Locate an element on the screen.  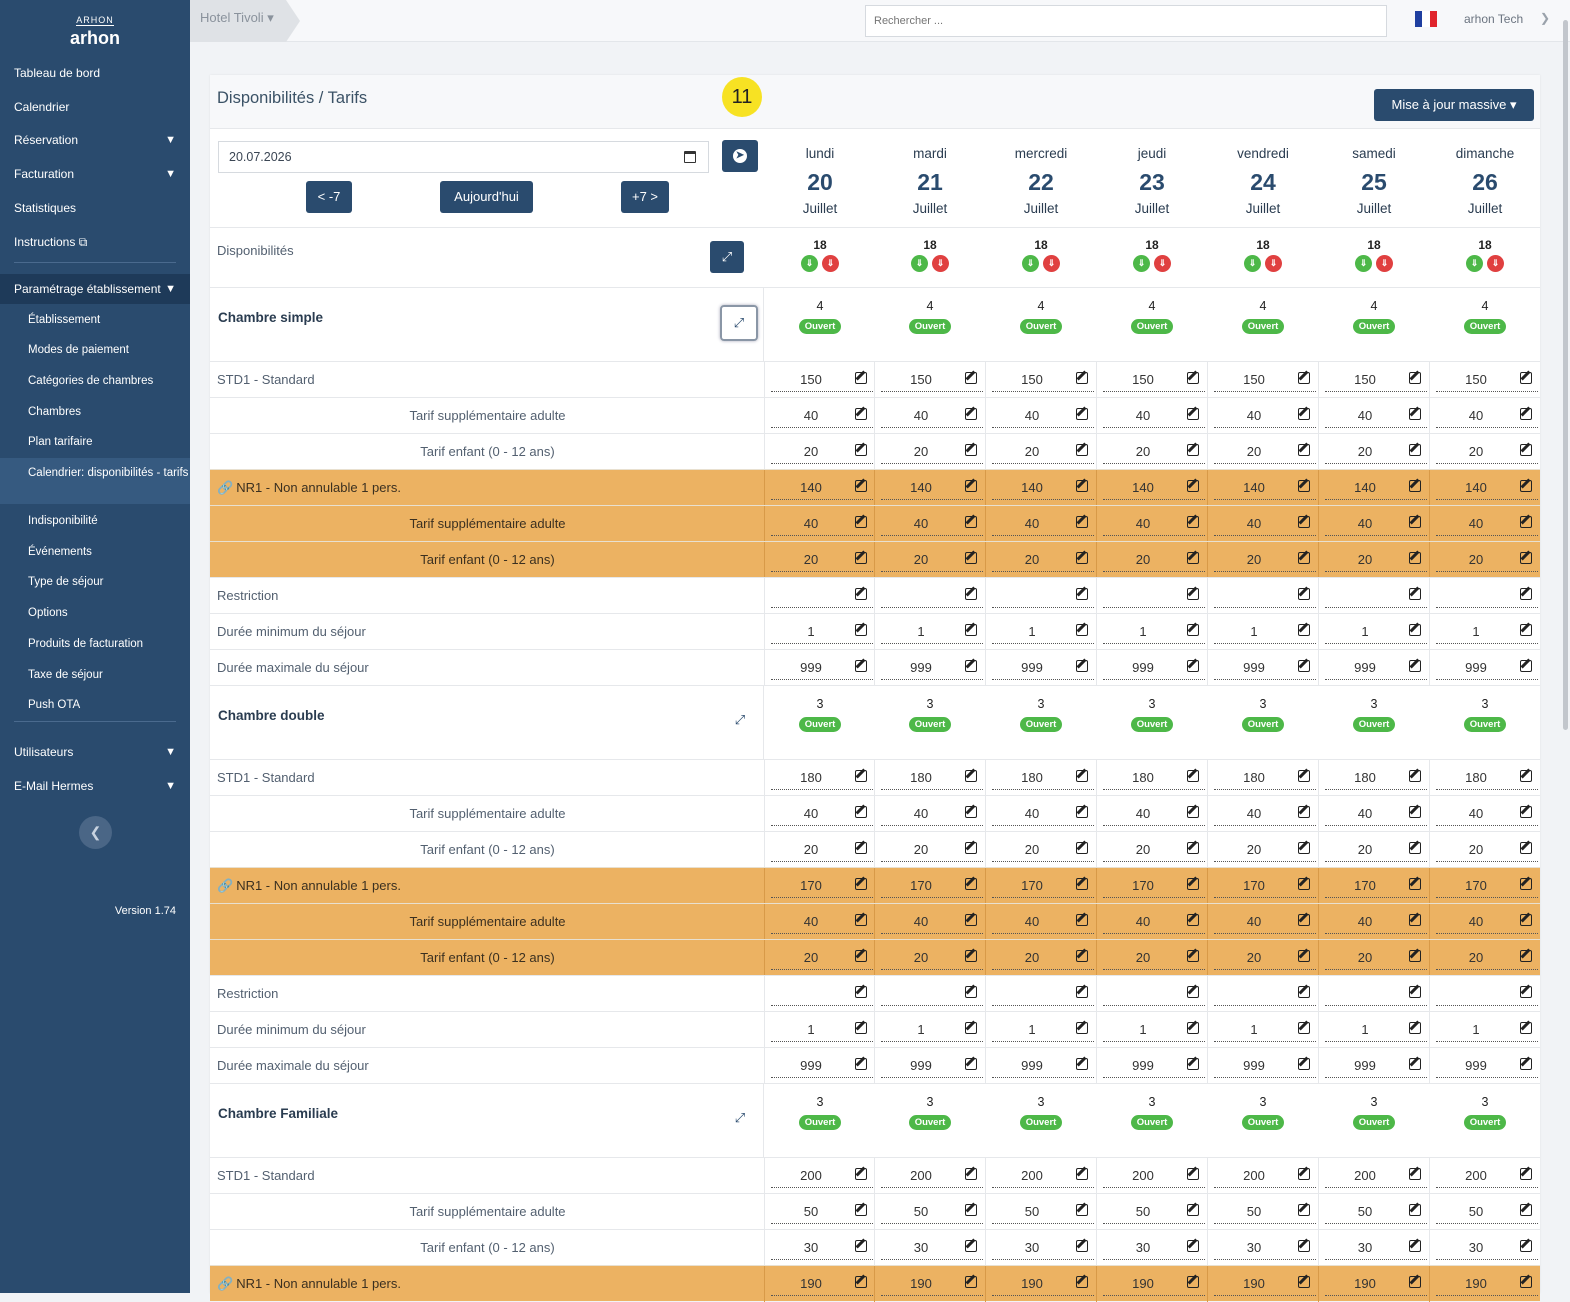
go-button: ➤ is located at coordinates (740, 156).